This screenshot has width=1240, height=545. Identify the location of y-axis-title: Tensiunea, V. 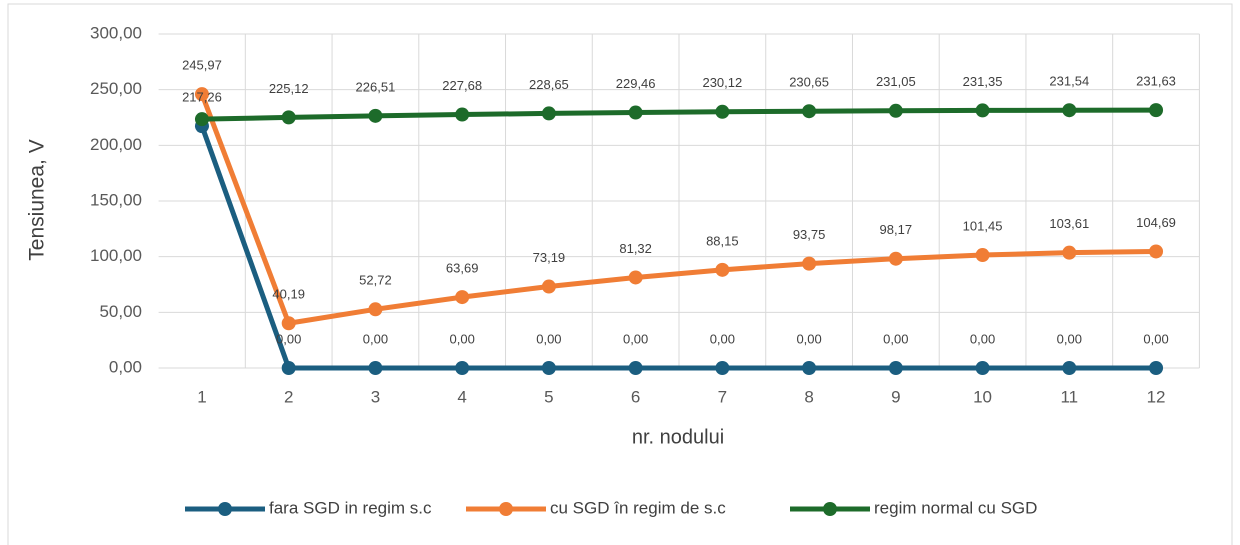
(37, 199).